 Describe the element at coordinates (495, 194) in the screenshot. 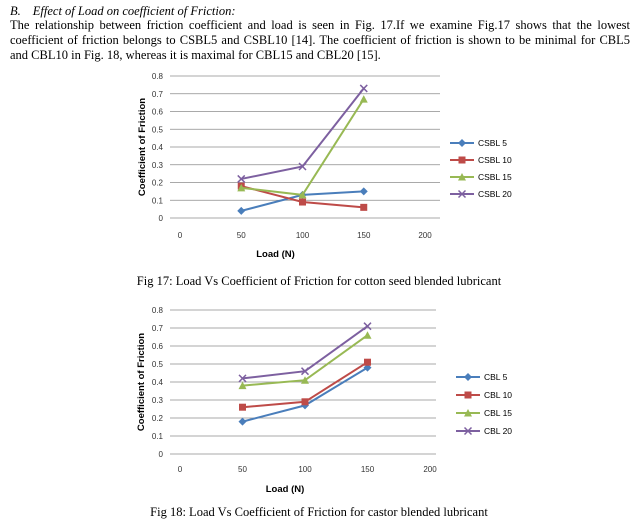

I see `legend-label: CSBL 20` at that location.